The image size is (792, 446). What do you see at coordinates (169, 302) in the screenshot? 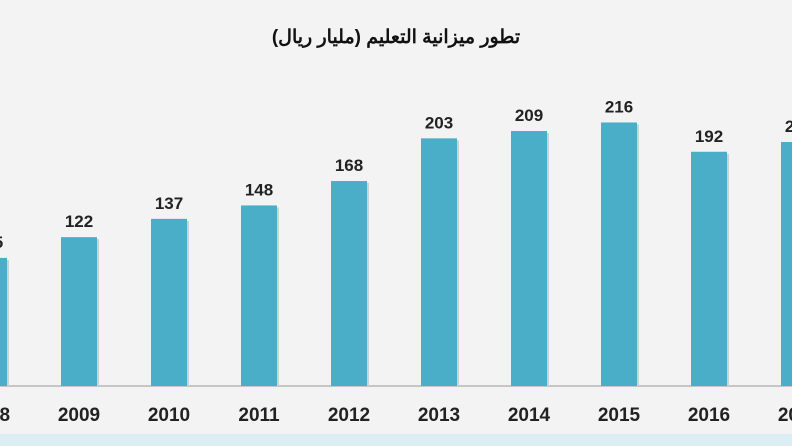
I see `bar-2010` at bounding box center [169, 302].